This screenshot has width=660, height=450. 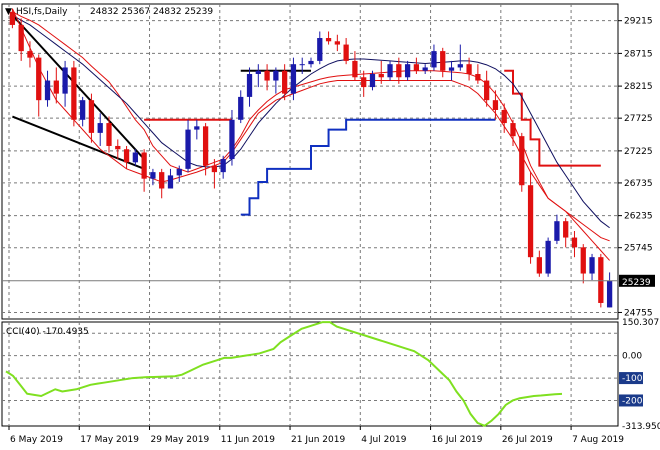 What do you see at coordinates (638, 217) in the screenshot?
I see `y-tick-label: 26235` at bounding box center [638, 217].